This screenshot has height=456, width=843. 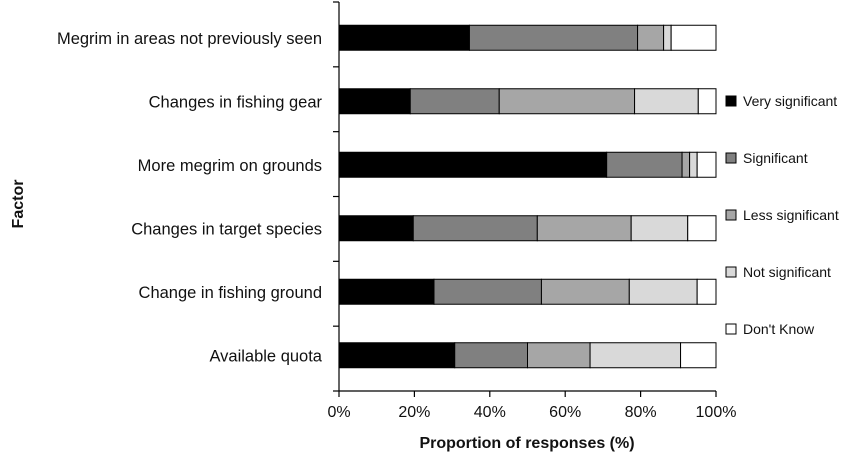 I want to click on legend-label-1: Significant, so click(x=775, y=158).